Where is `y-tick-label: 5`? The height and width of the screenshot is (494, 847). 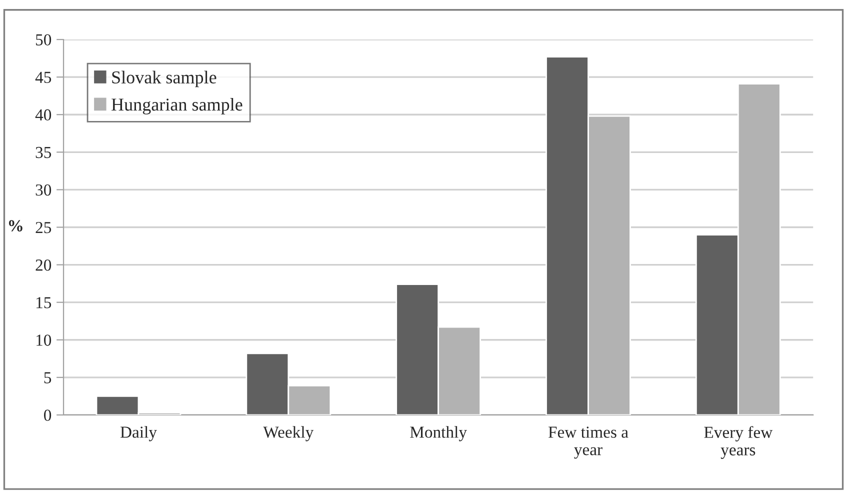 y-tick-label: 5 is located at coordinates (48, 378).